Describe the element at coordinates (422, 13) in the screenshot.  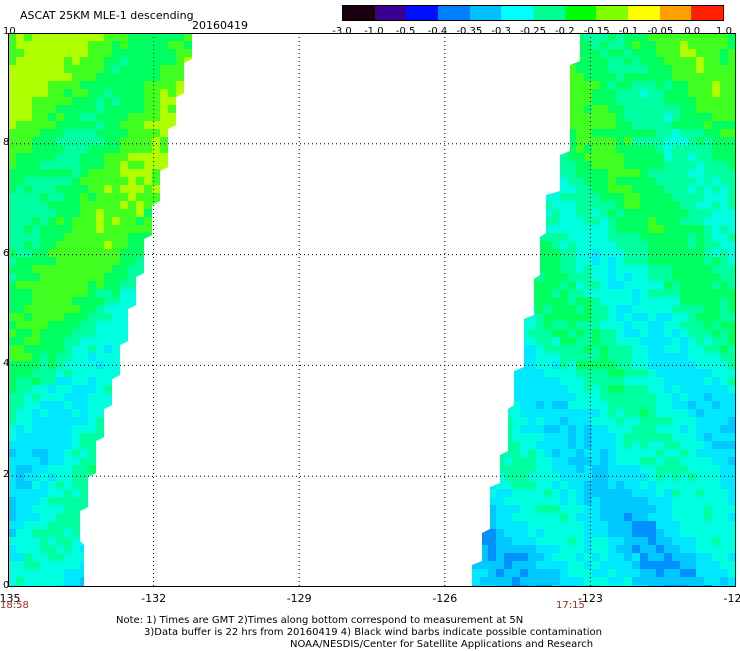
I see `colorbar-segment` at that location.